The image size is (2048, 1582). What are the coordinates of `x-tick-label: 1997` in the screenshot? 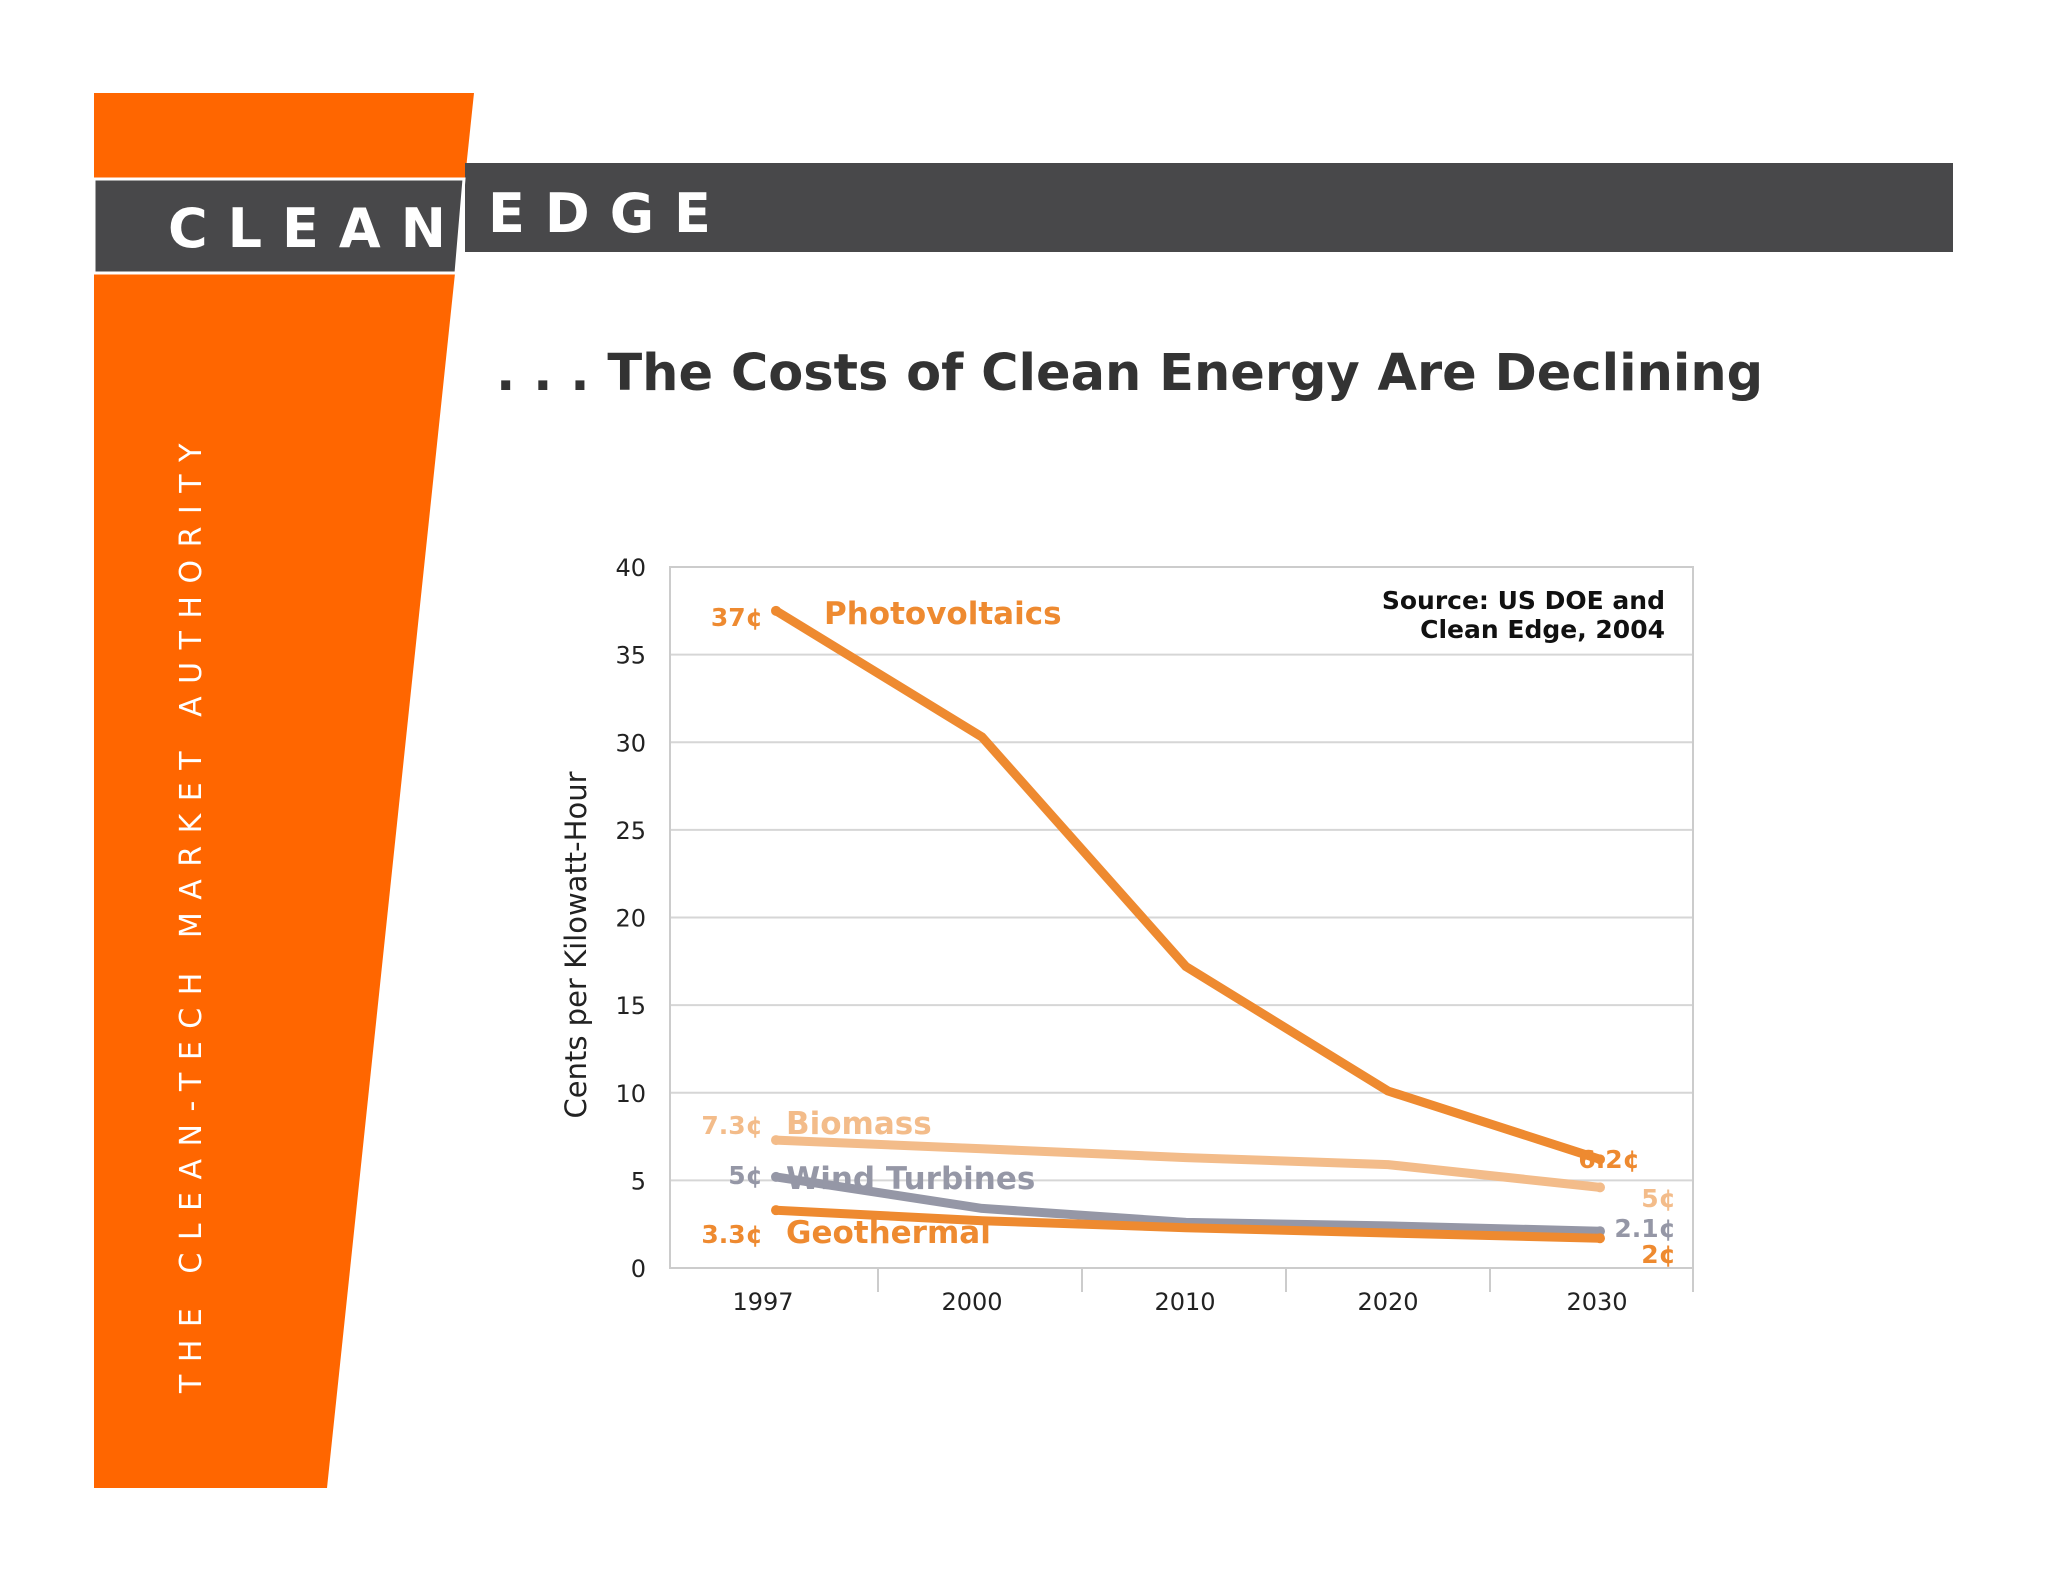 It's located at (762, 1302).